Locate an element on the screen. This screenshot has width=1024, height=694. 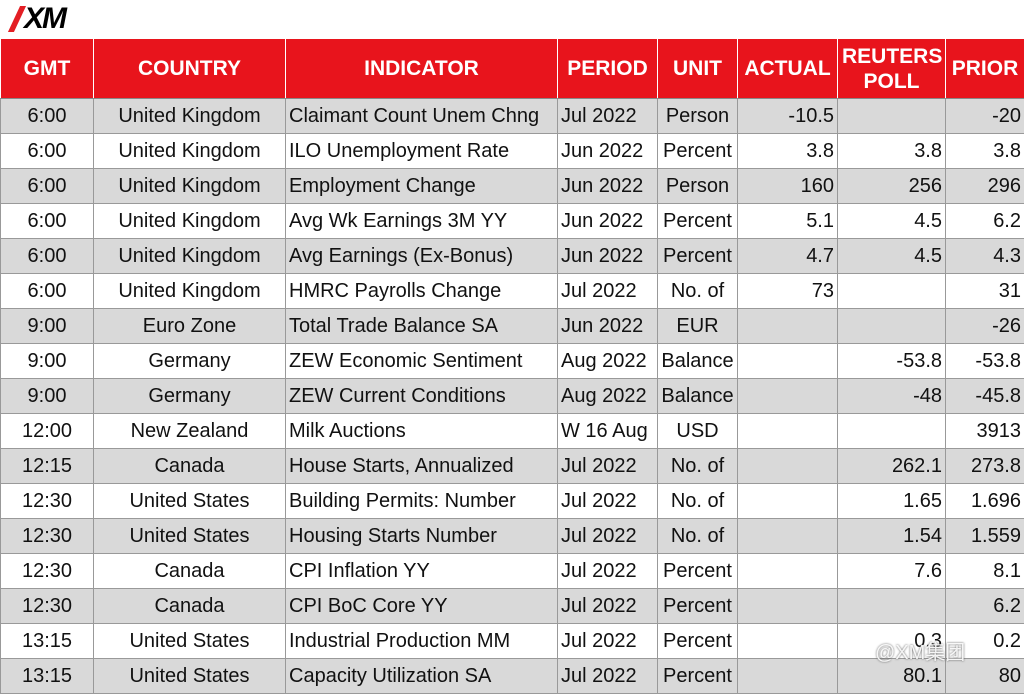
table-cell: Industrial Production MM is located at coordinates (422, 641).